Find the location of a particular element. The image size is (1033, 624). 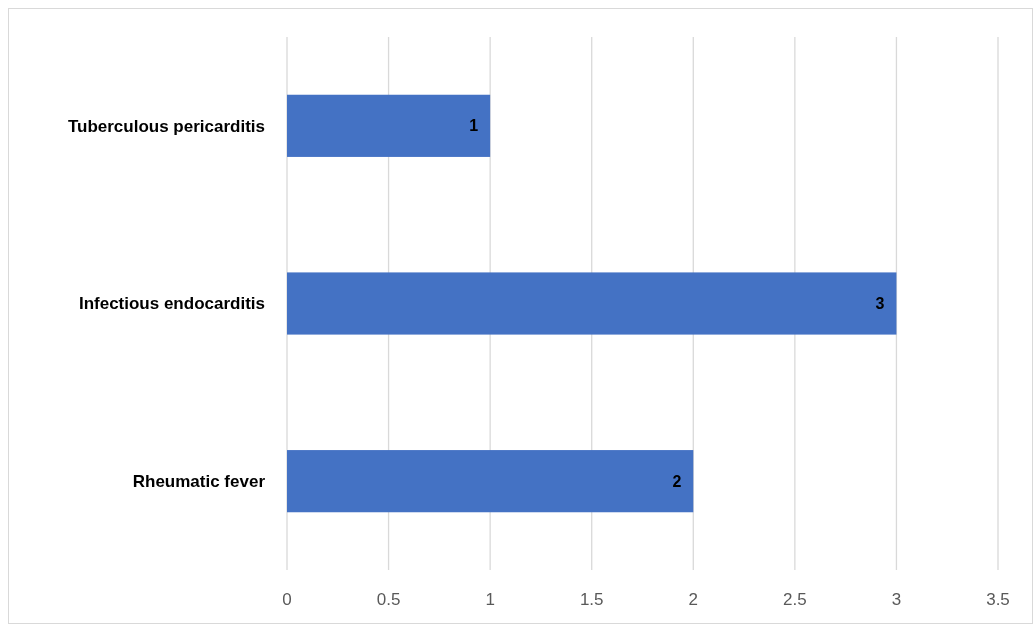

x-tick-label: 0.5 is located at coordinates (388, 599).